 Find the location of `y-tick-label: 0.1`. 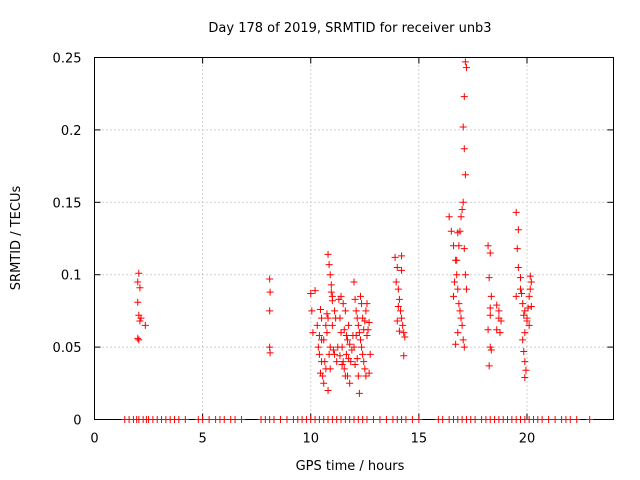

y-tick-label: 0.1 is located at coordinates (71, 276).